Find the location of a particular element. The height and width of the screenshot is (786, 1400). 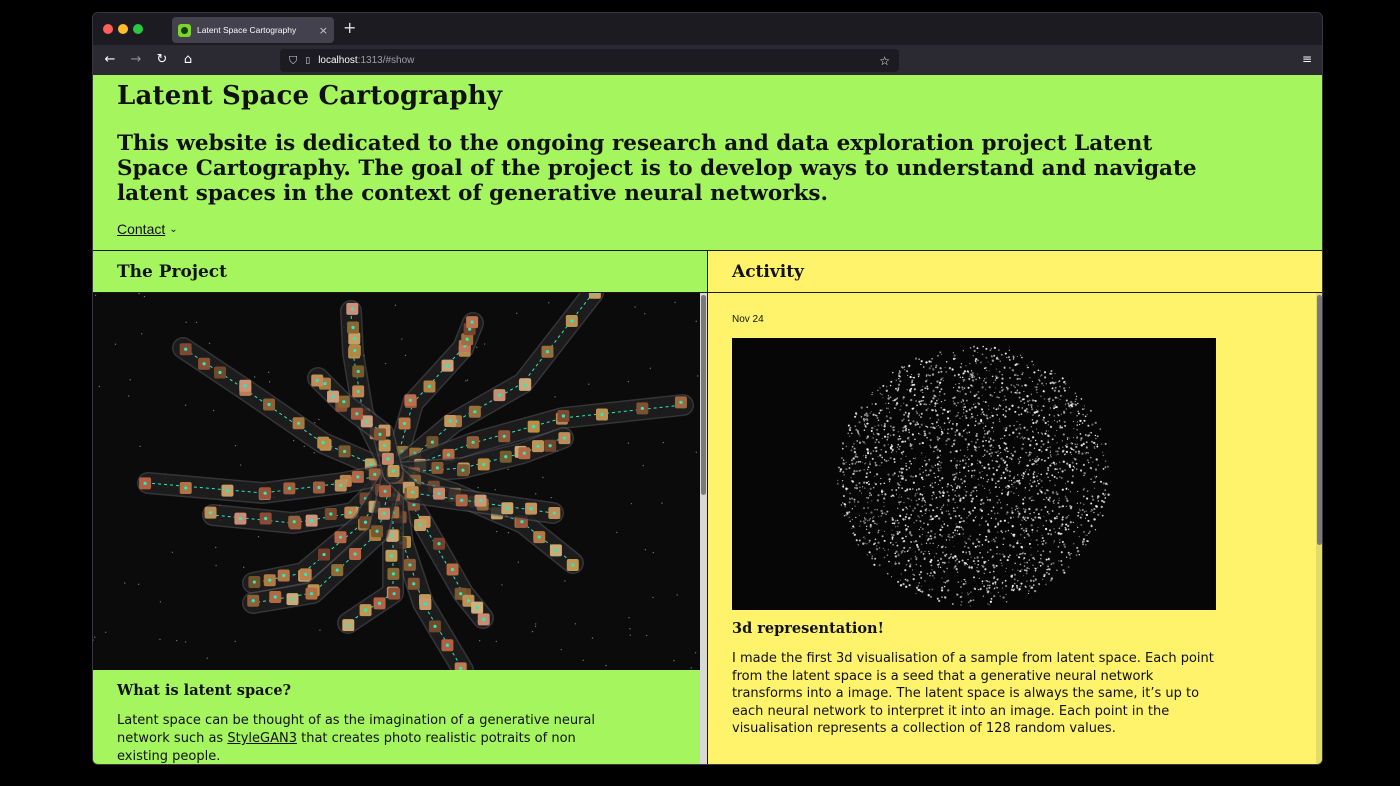

tab-bar: Latent Space Cartography × + is located at coordinates (707, 29).